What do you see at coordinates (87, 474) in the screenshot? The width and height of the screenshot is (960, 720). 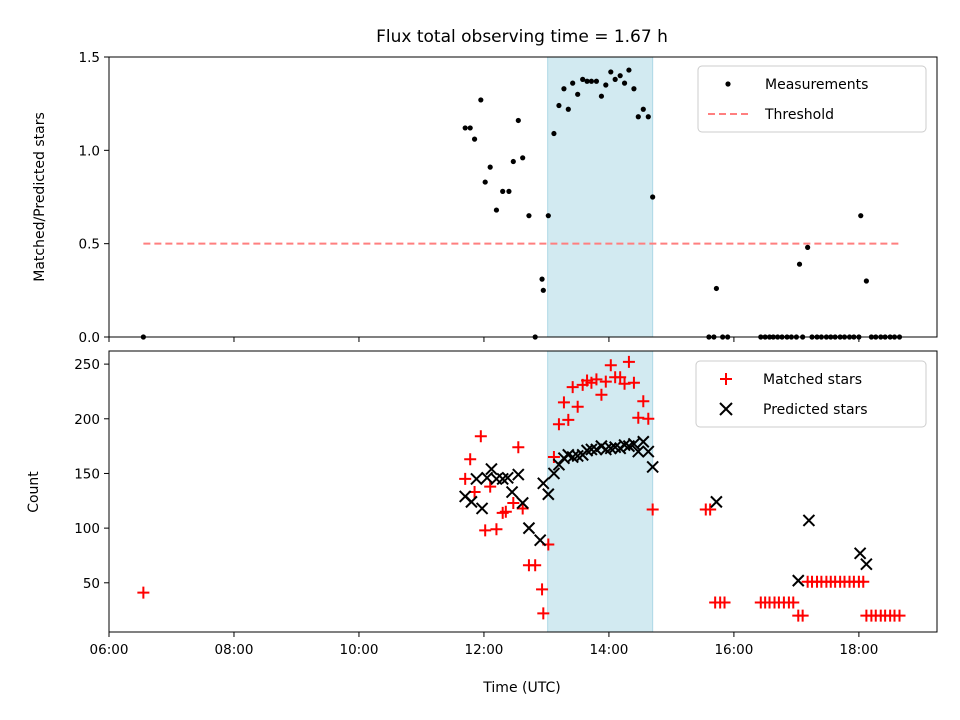 I see `y-tick-label: 150` at bounding box center [87, 474].